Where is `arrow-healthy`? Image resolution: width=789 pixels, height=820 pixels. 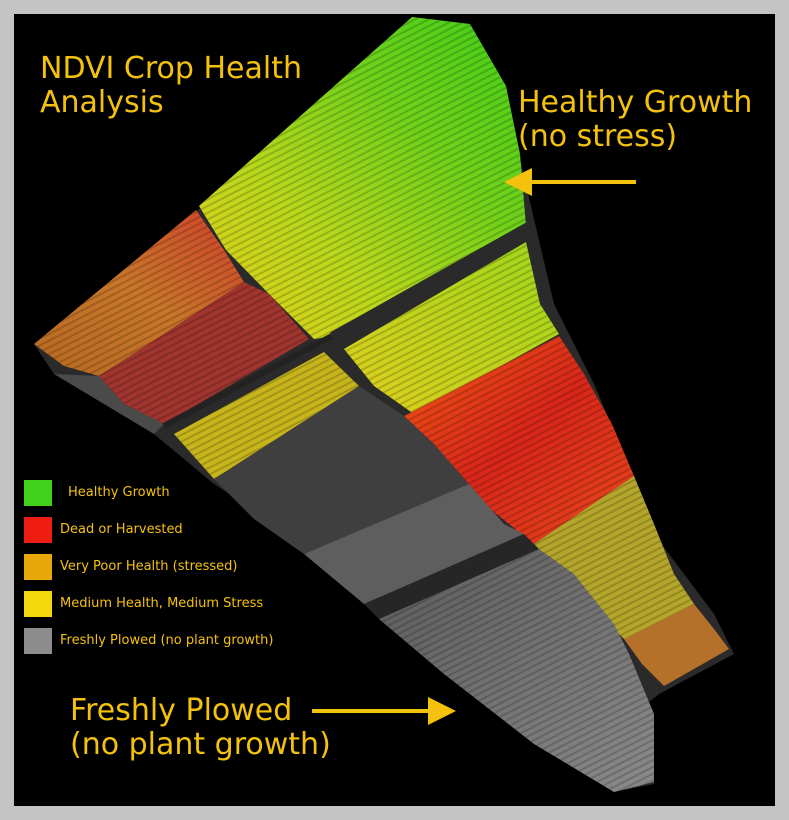
arrow-healthy is located at coordinates (570, 182).